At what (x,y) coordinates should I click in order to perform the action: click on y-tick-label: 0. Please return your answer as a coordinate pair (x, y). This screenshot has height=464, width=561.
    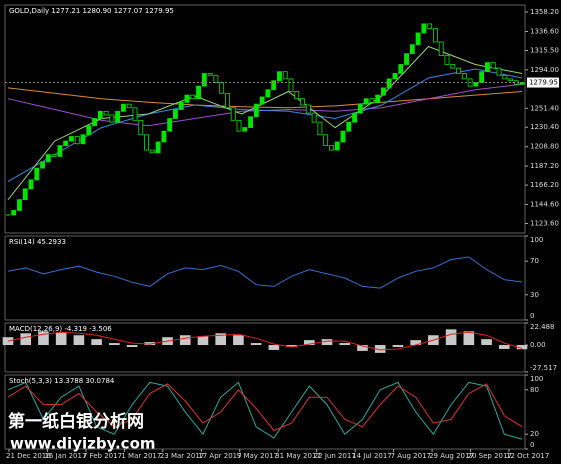
    Looking at the image, I should click on (532, 316).